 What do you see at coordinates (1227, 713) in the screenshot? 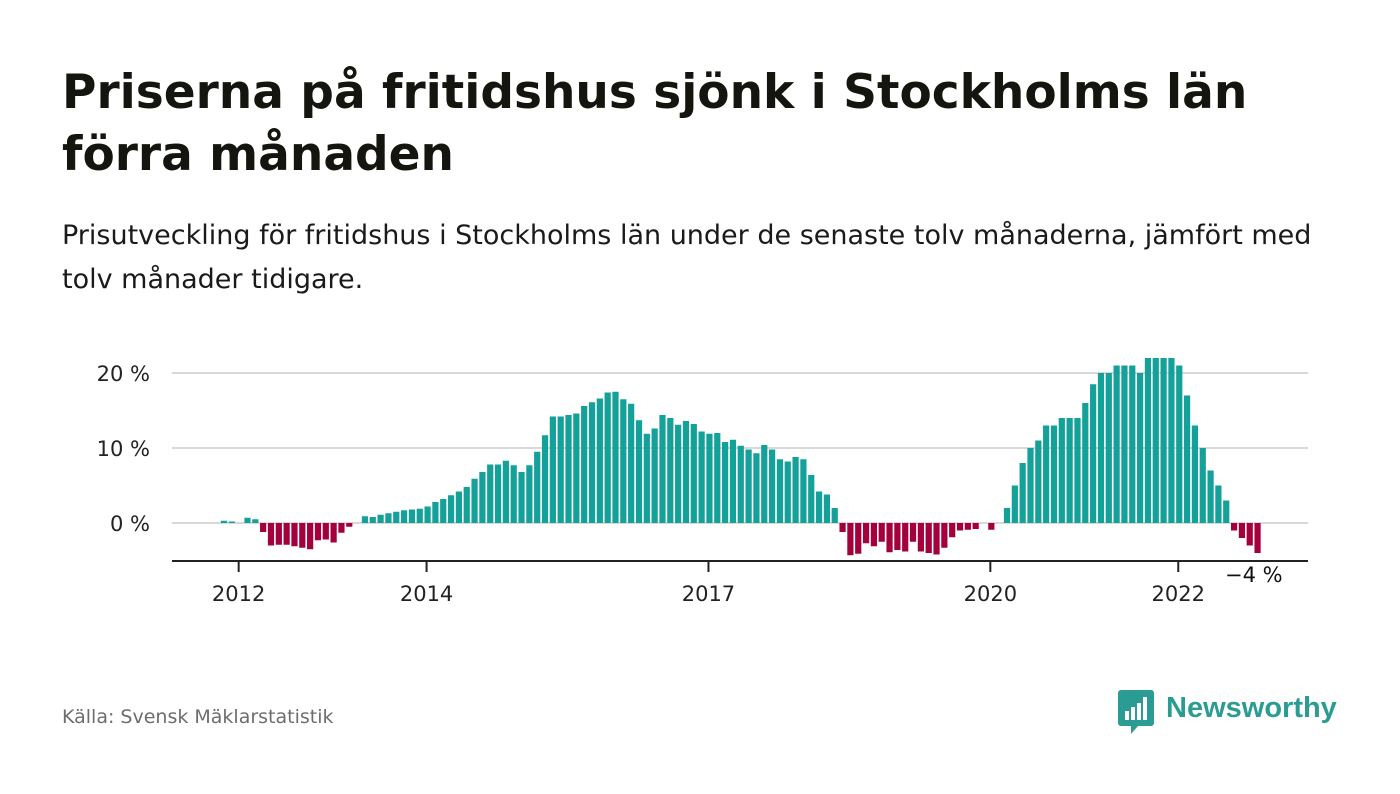
I see `newsworthy-logo: Newsworthy` at bounding box center [1227, 713].